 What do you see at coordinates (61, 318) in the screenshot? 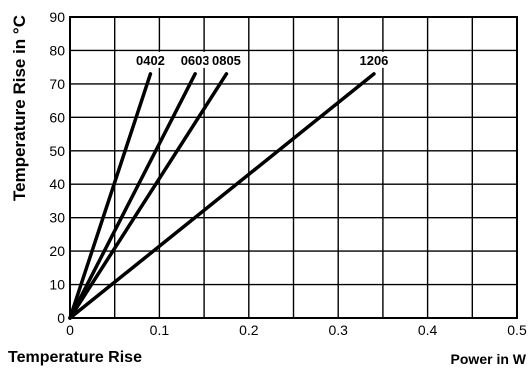
I see `y-tick-label: 0` at bounding box center [61, 318].